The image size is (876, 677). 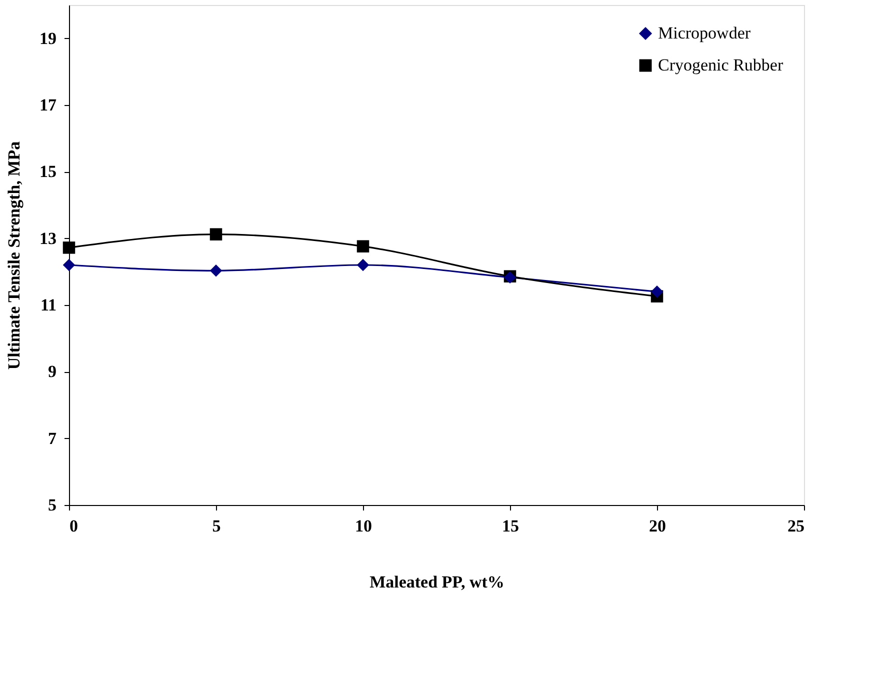 I want to click on y-tick-label: 17, so click(x=48, y=105).